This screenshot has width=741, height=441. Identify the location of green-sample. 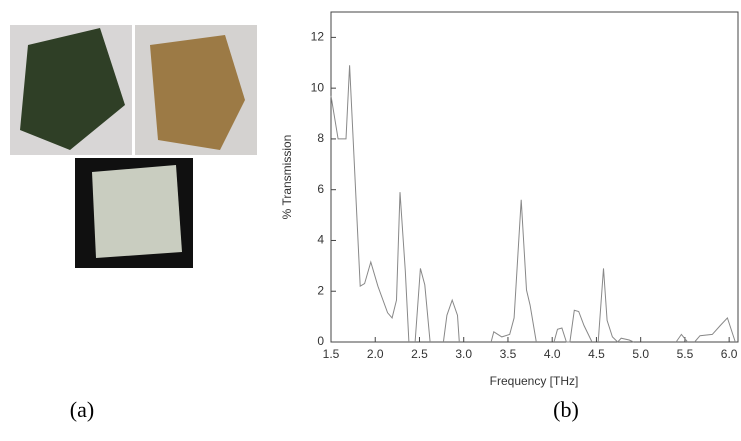
(72, 89).